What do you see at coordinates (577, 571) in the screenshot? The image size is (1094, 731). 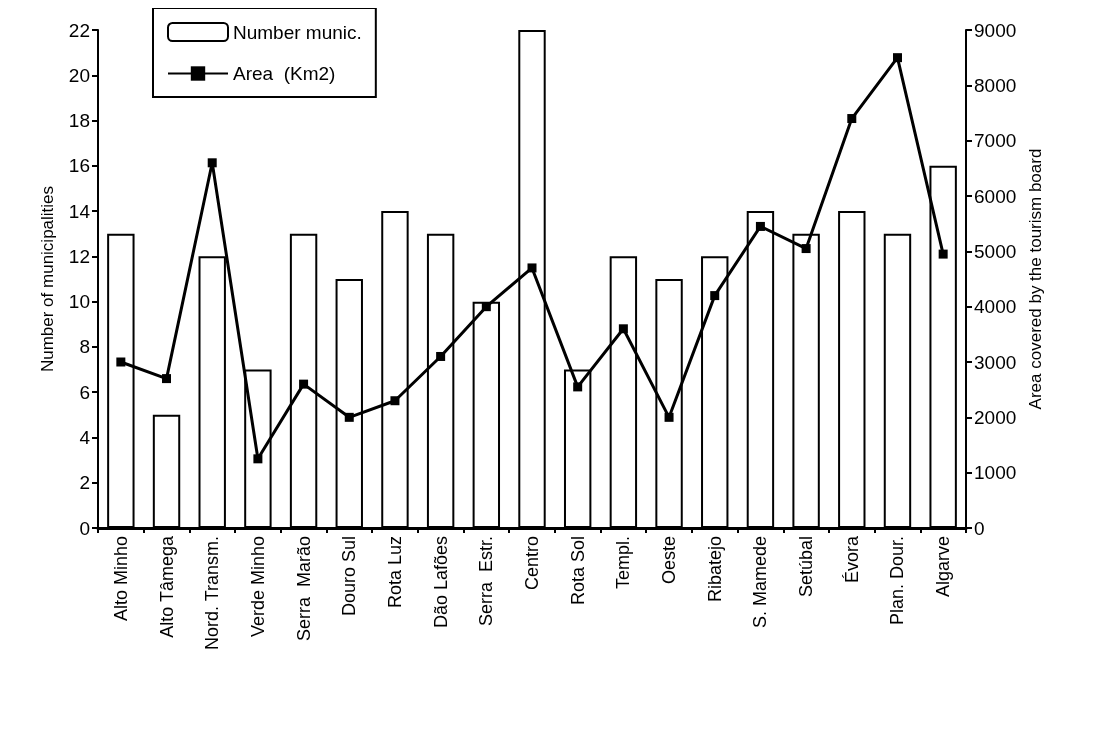 I see `x-tick-label: Rota Sol` at bounding box center [577, 571].